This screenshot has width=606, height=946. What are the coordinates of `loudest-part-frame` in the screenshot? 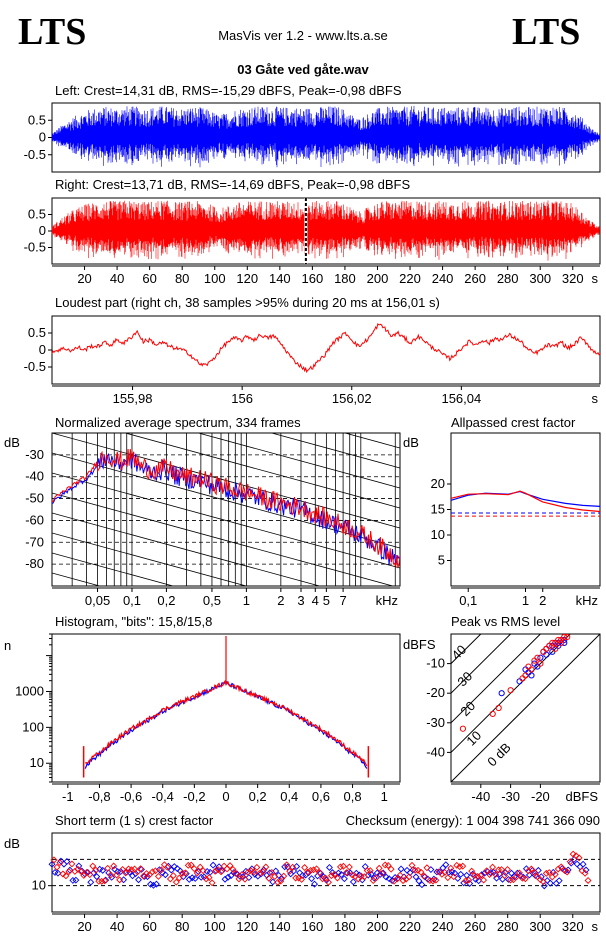 It's located at (326, 350).